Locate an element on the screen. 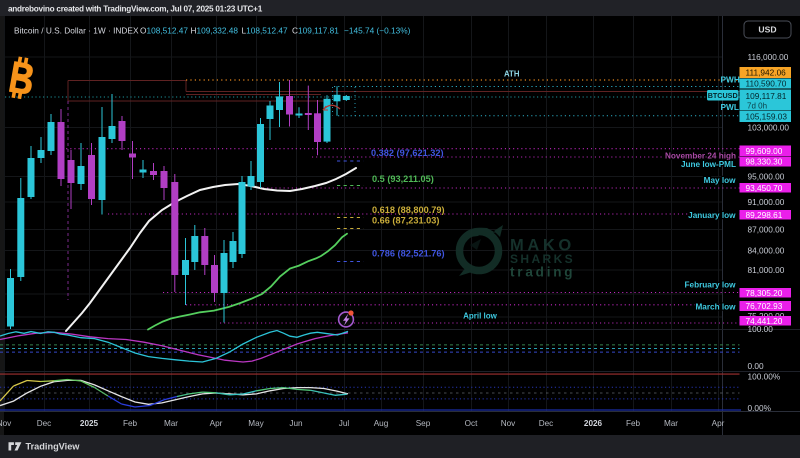  svg-text: Oct is located at coordinates (471, 423).